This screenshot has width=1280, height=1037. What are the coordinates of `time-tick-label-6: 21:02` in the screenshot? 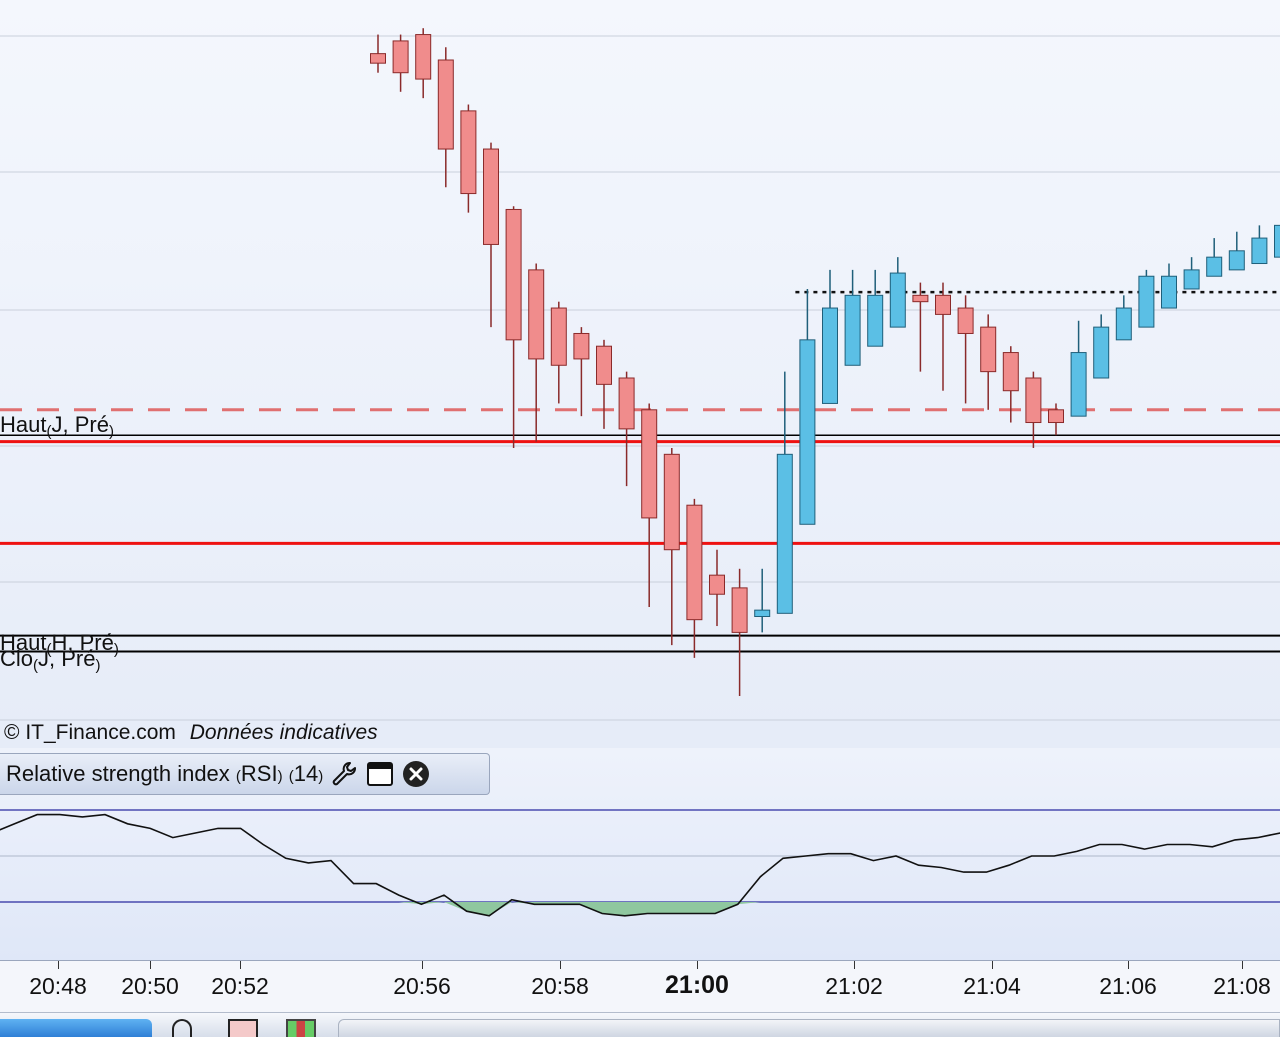 It's located at (854, 986).